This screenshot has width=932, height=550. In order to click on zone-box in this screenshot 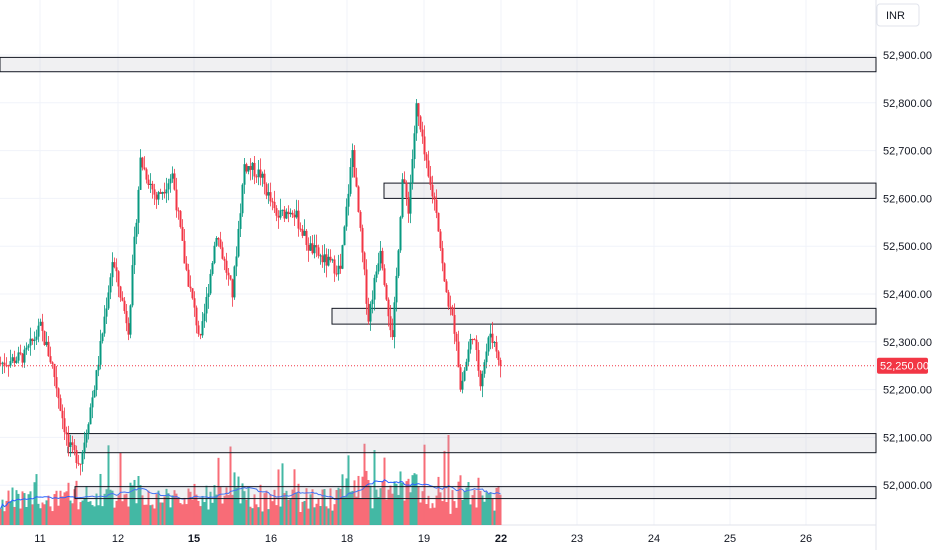, I will do `click(604, 316)`.